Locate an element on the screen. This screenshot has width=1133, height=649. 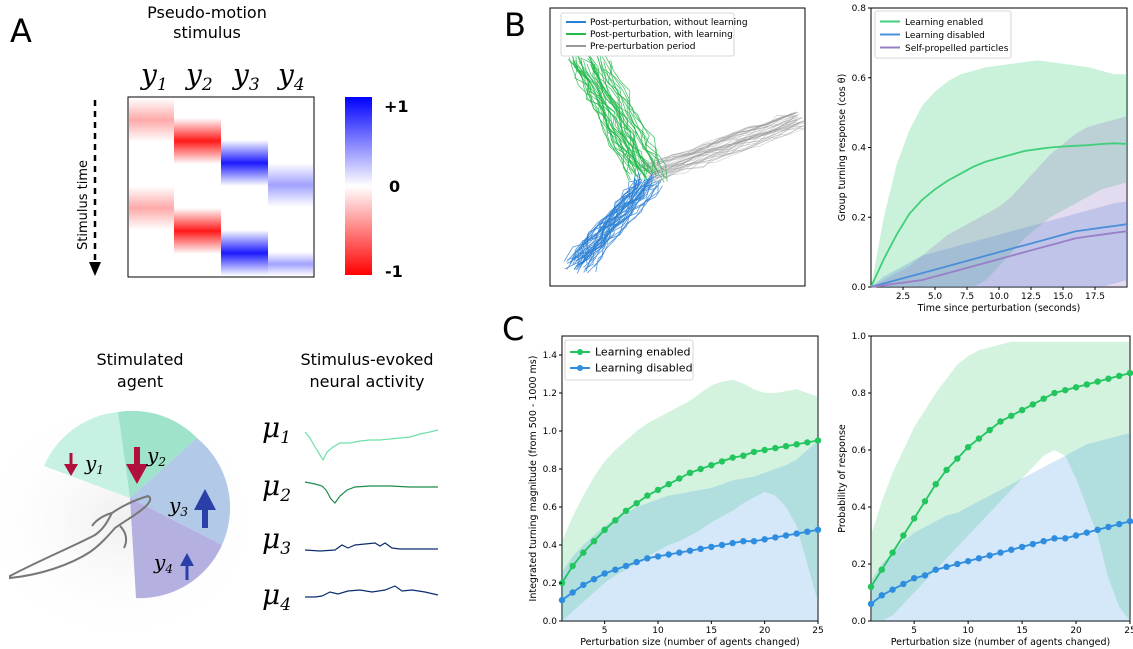
legend-label: Self-propelled particles is located at coordinates (957, 49).